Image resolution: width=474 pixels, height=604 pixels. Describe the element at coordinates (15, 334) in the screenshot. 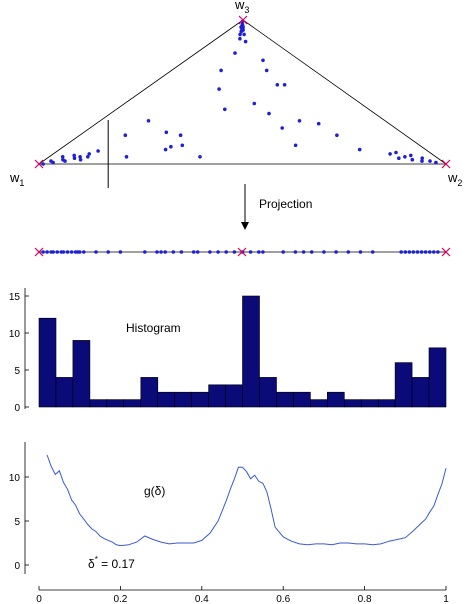

I see `histogram-y-tick-label: 10` at that location.